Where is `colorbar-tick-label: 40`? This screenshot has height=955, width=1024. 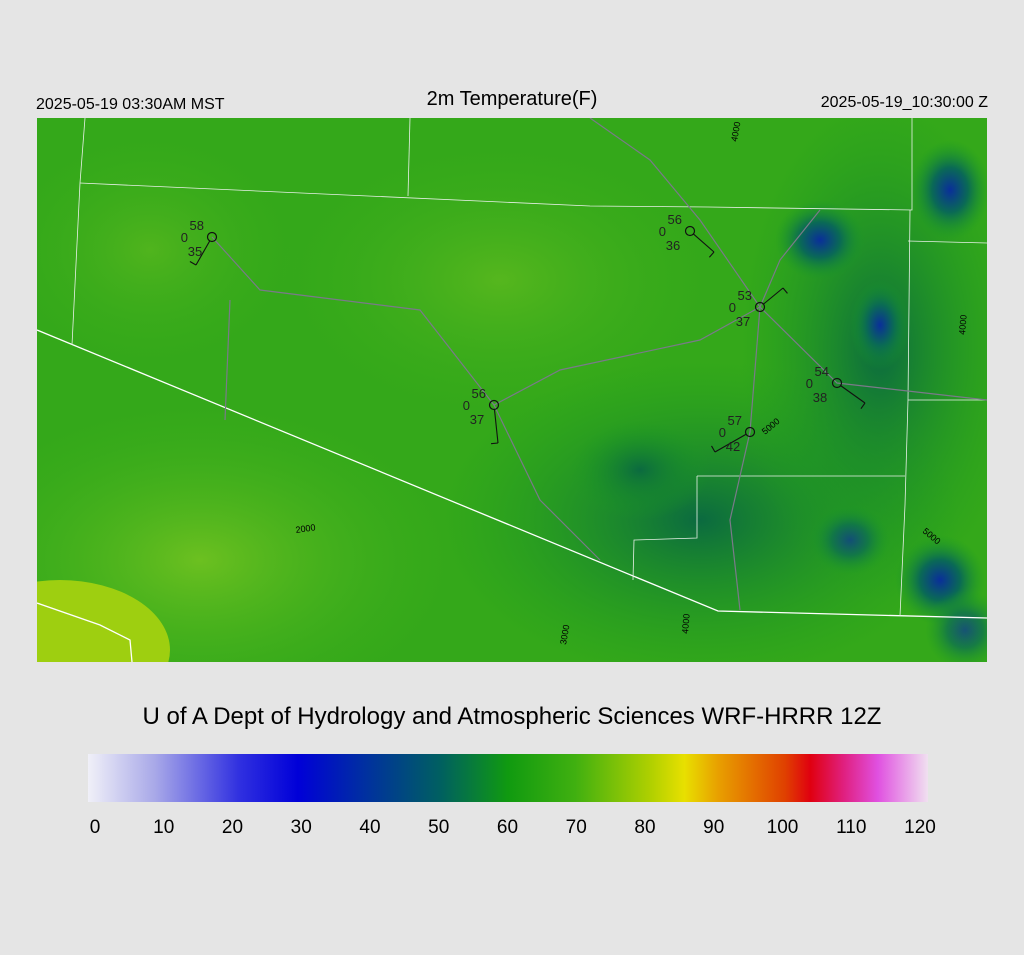 colorbar-tick-label: 40 is located at coordinates (369, 827).